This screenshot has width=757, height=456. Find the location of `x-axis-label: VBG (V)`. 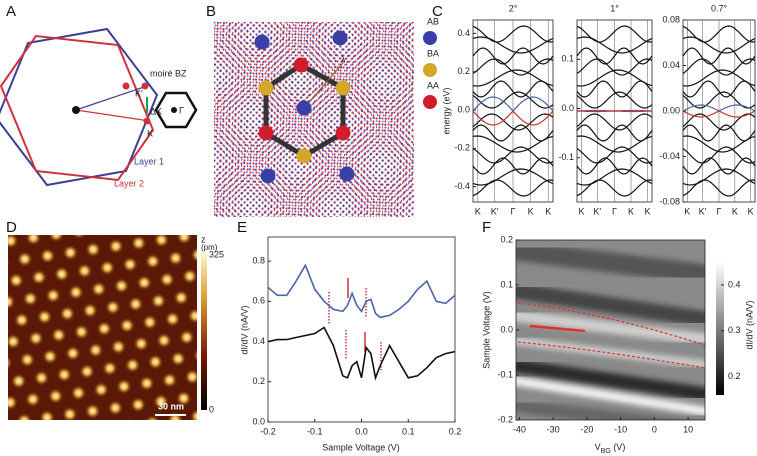

x-axis-label: VBG (V) is located at coordinates (610, 448).